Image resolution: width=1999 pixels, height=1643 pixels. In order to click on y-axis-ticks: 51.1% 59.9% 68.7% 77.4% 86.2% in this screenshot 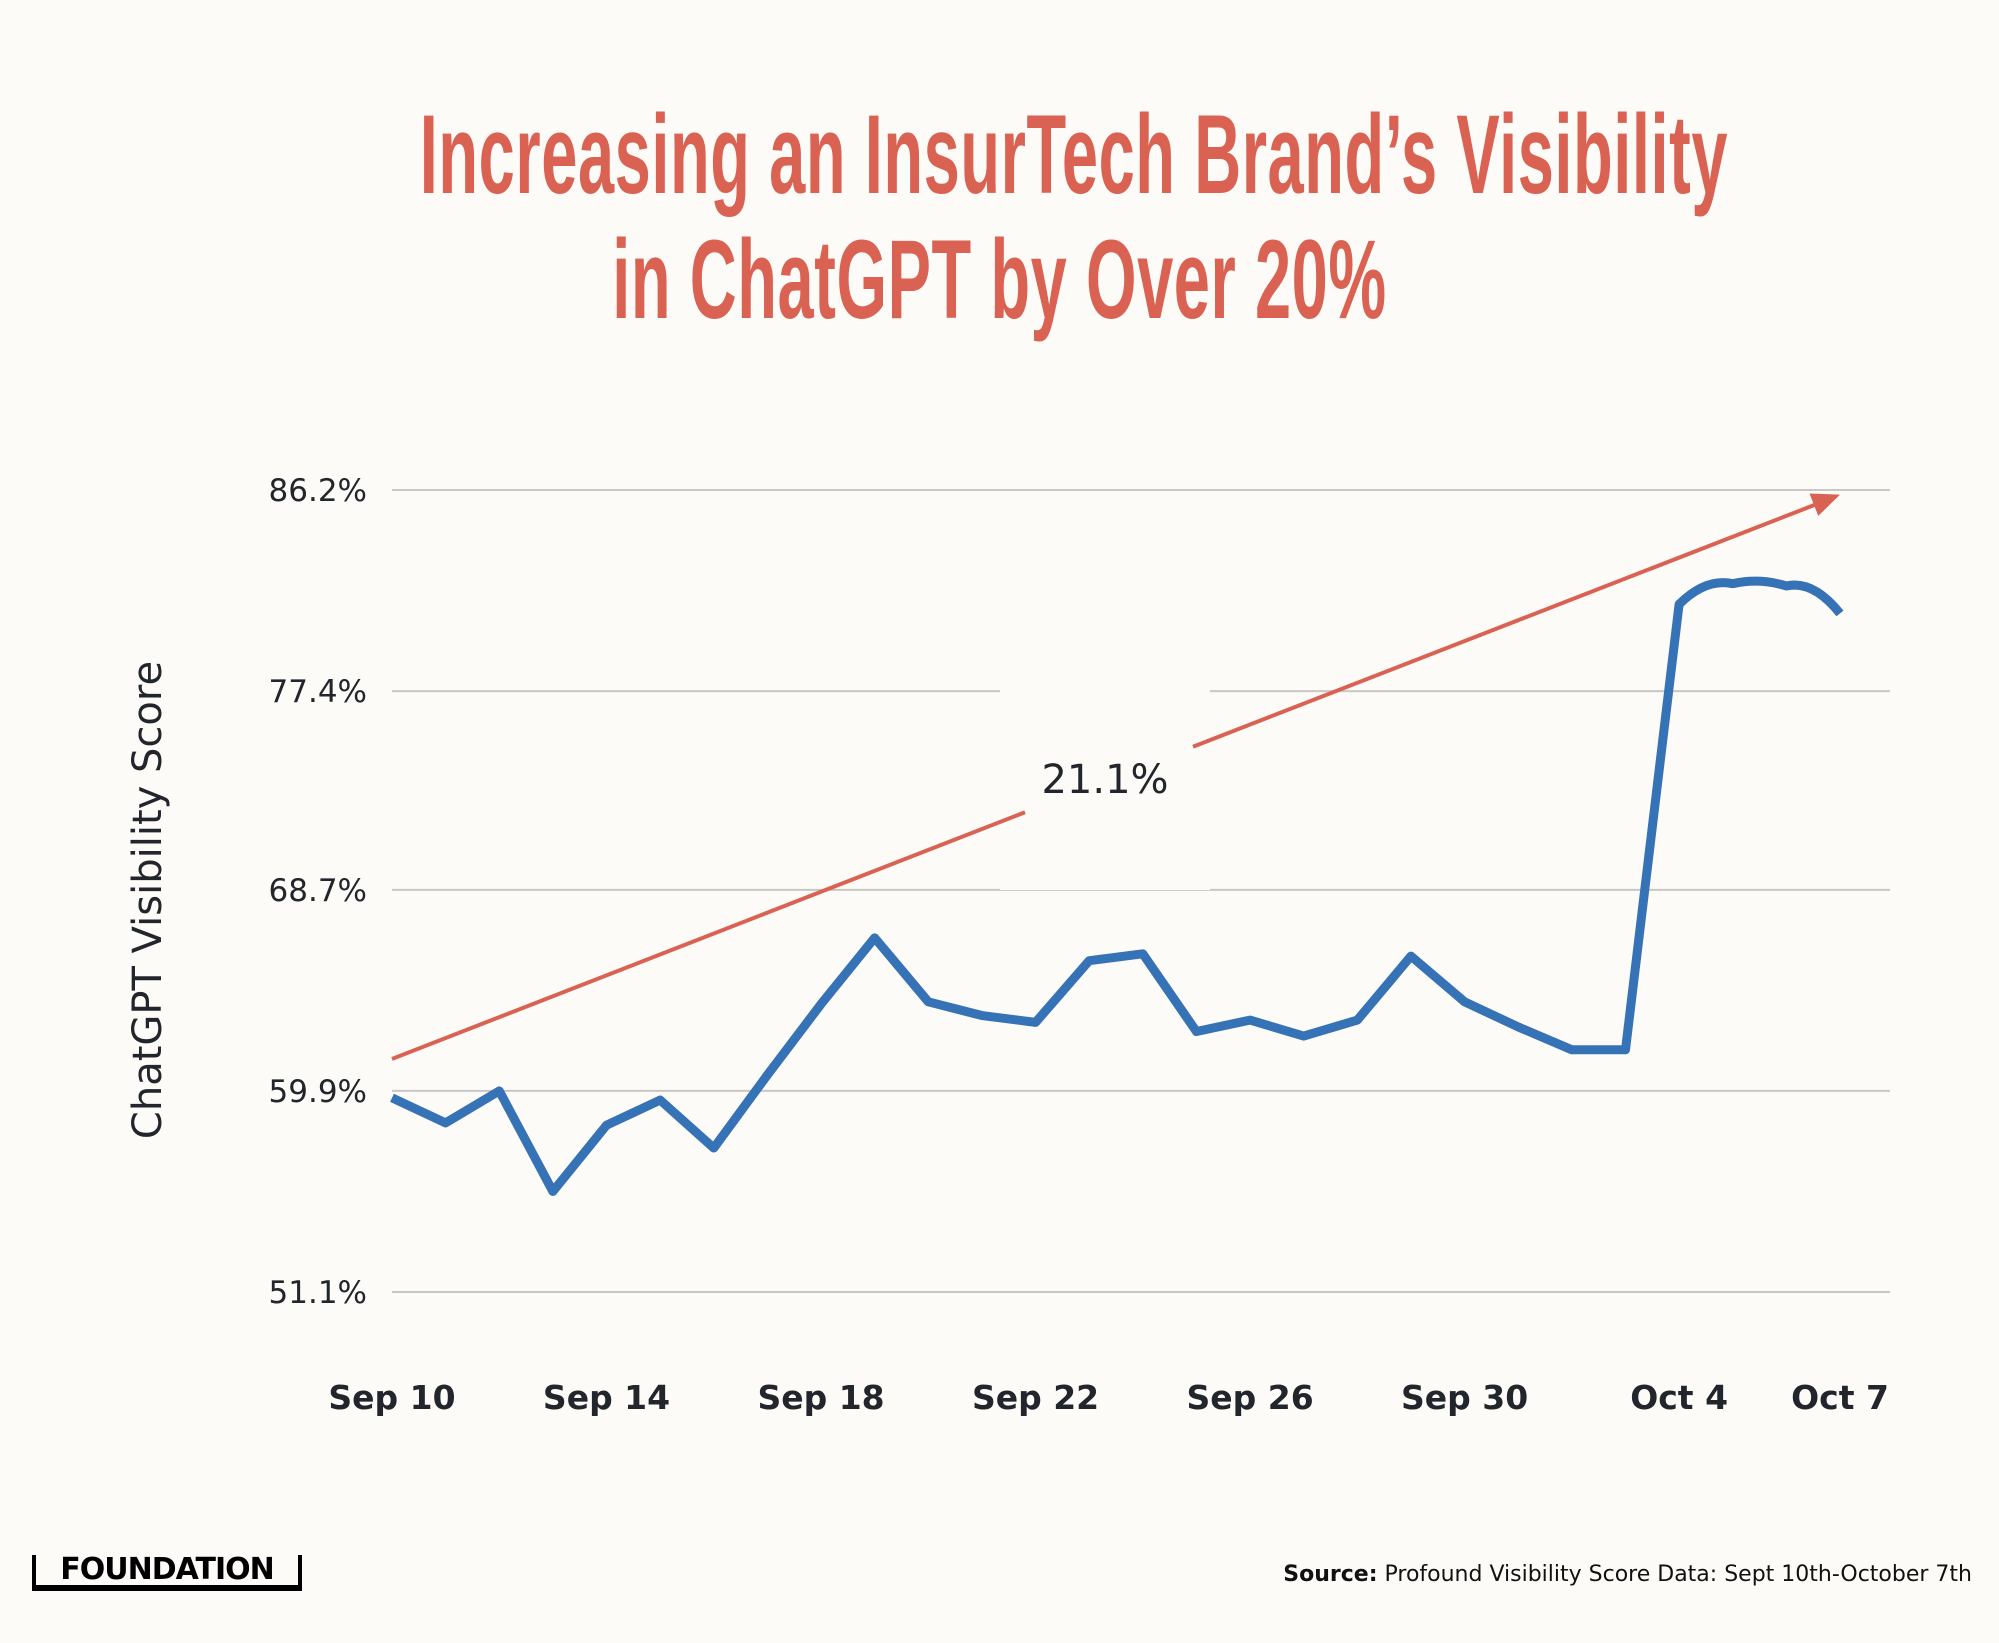, I will do `click(318, 892)`.